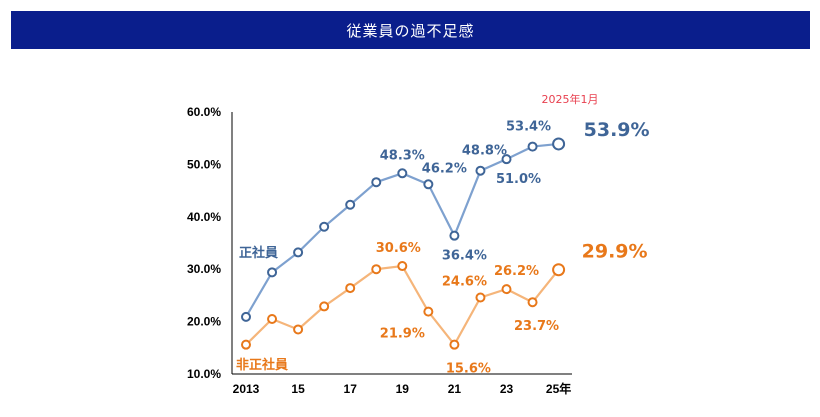  I want to click on series-label-regular: 正社員, so click(258, 253).